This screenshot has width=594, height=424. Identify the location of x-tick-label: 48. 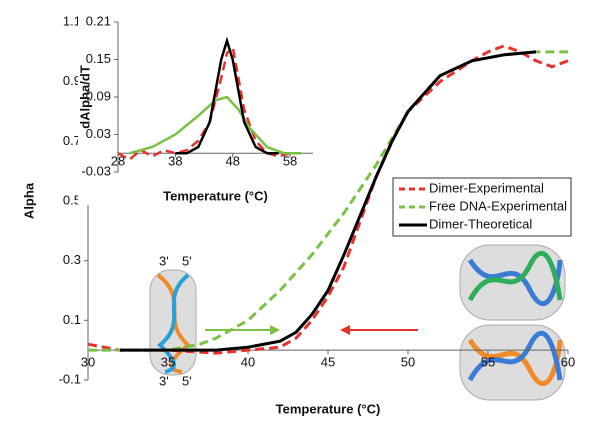
(232, 161).